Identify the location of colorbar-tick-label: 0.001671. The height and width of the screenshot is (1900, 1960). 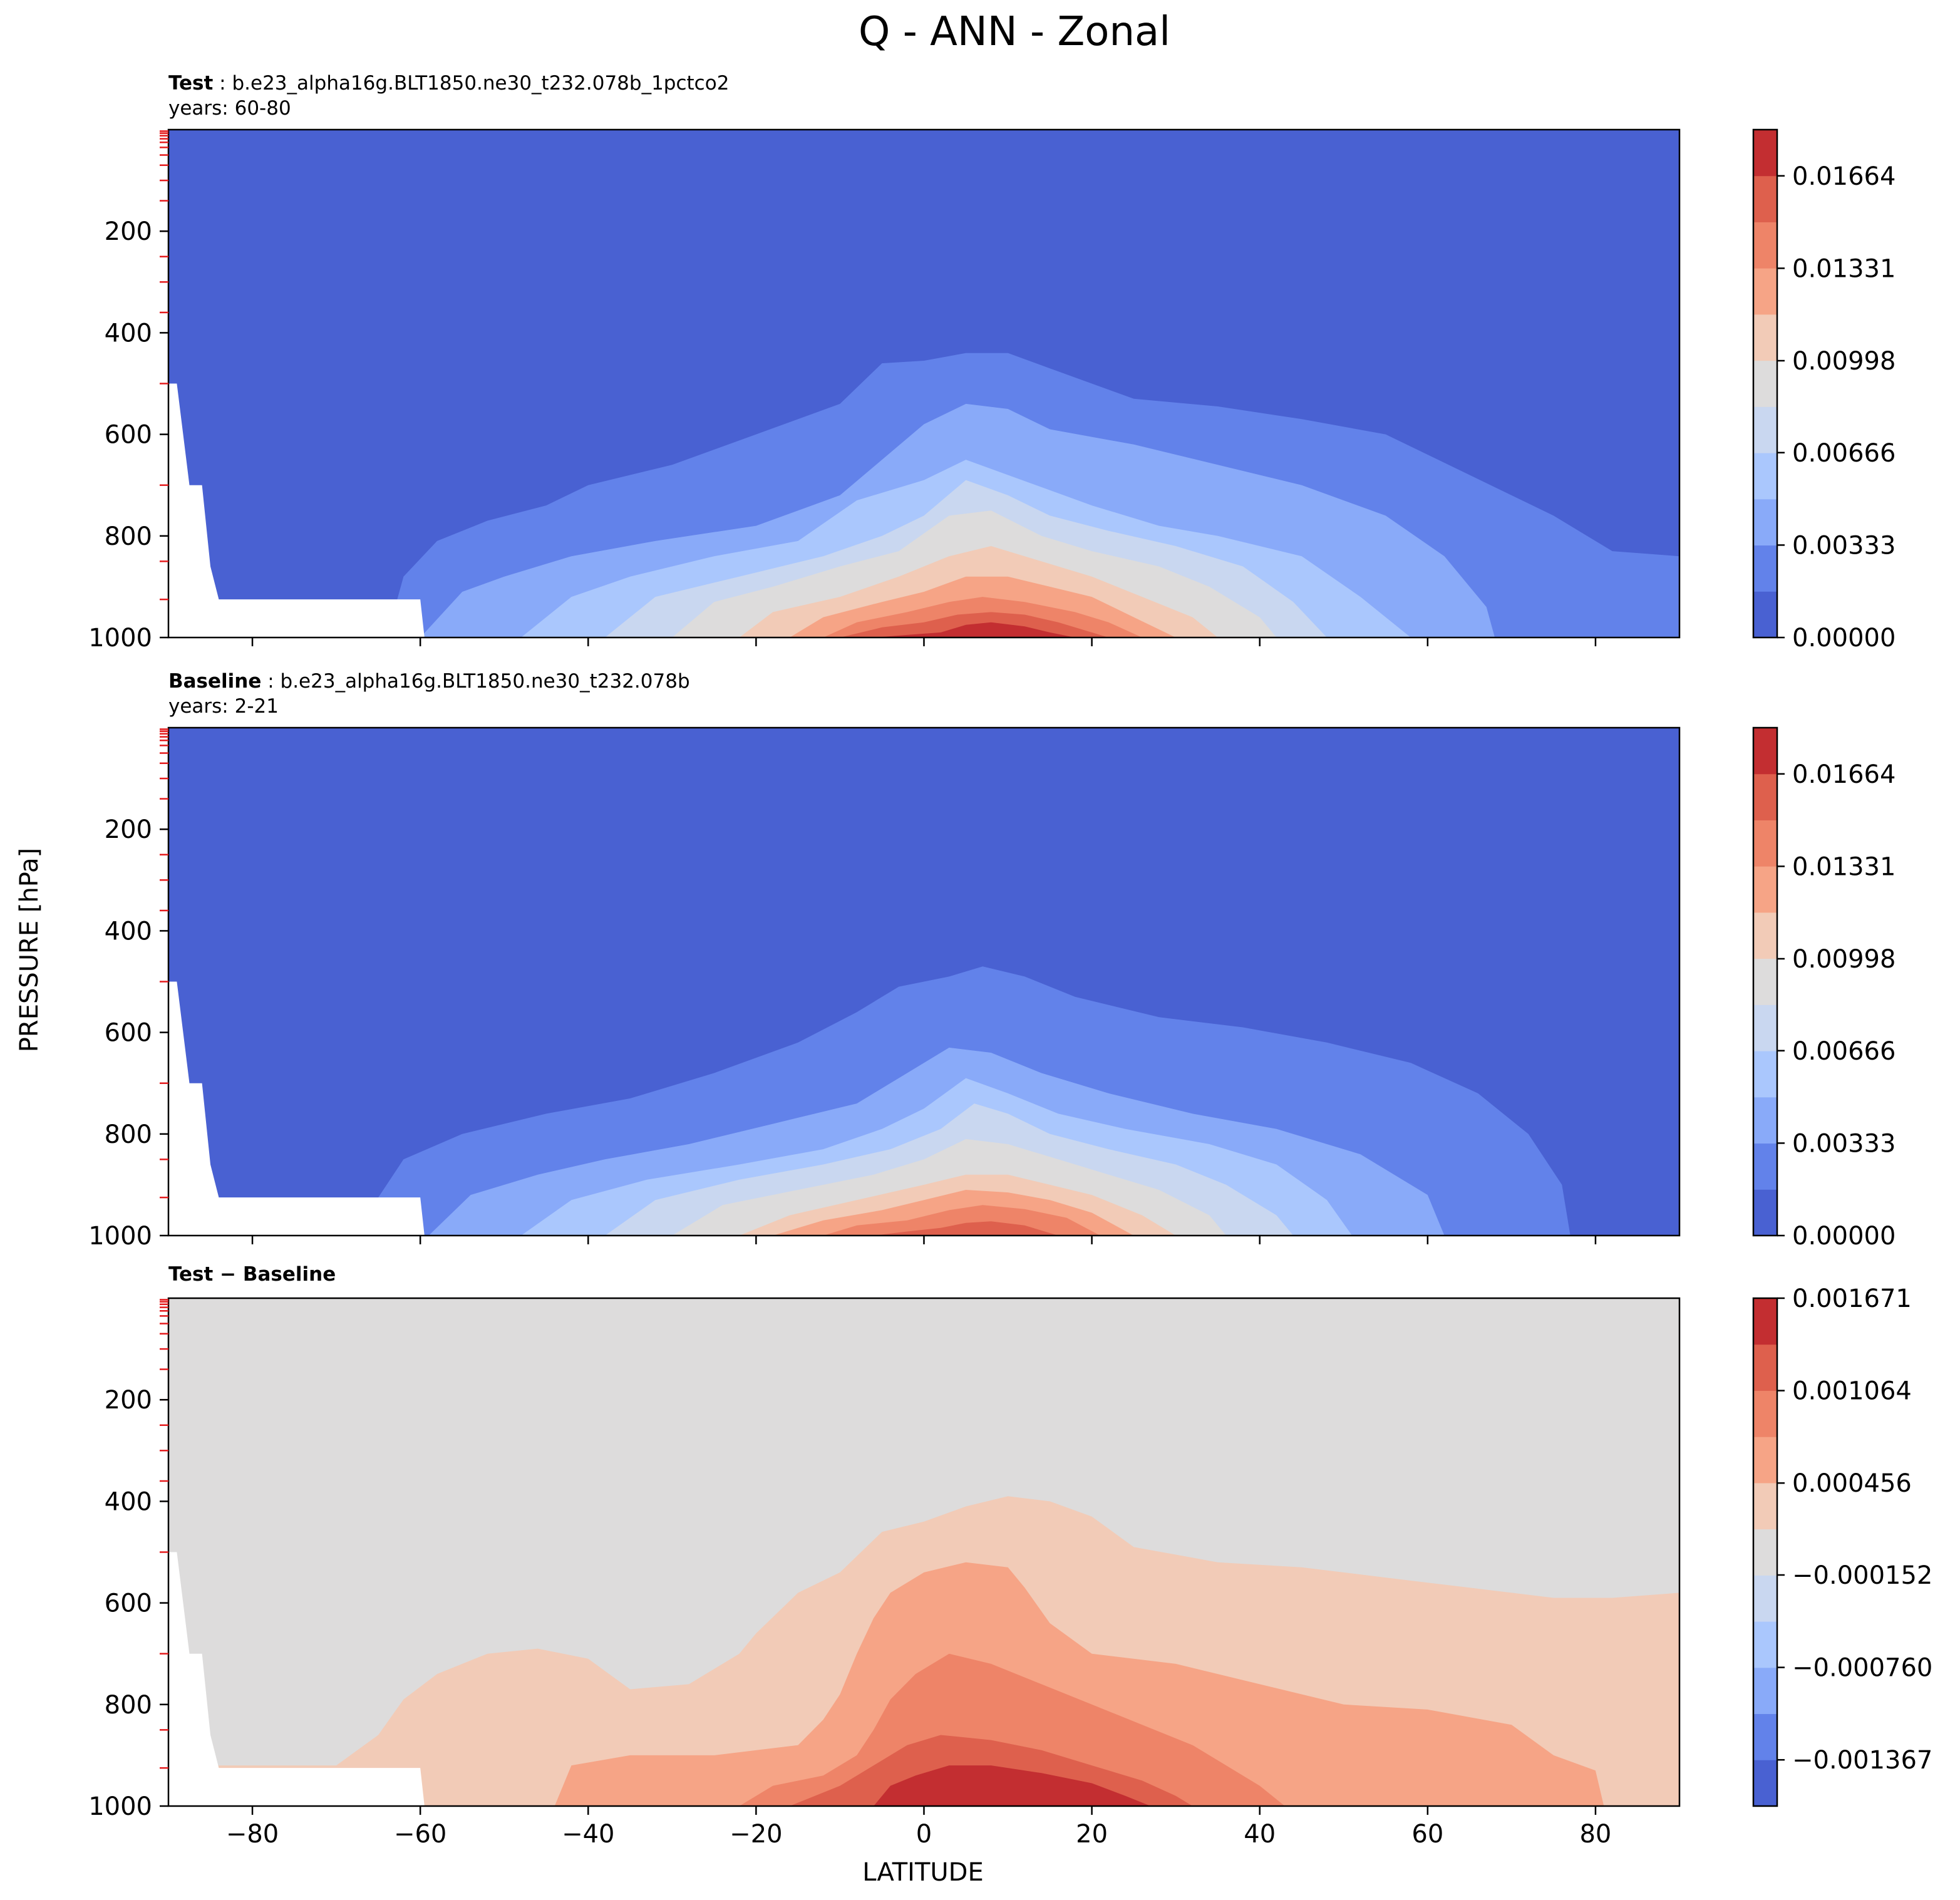
(1852, 1298).